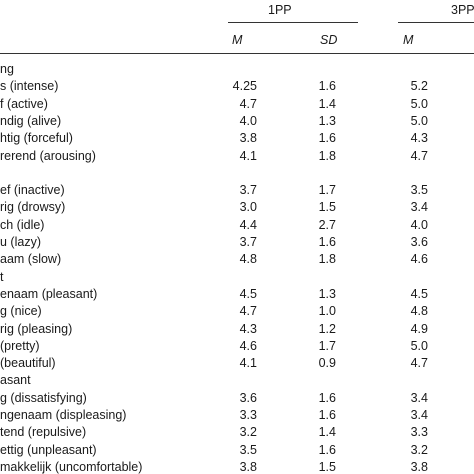 The height and width of the screenshot is (474, 474). Describe the element at coordinates (63, 415) in the screenshot. I see `row-label: ngenaam (displeasing)` at that location.